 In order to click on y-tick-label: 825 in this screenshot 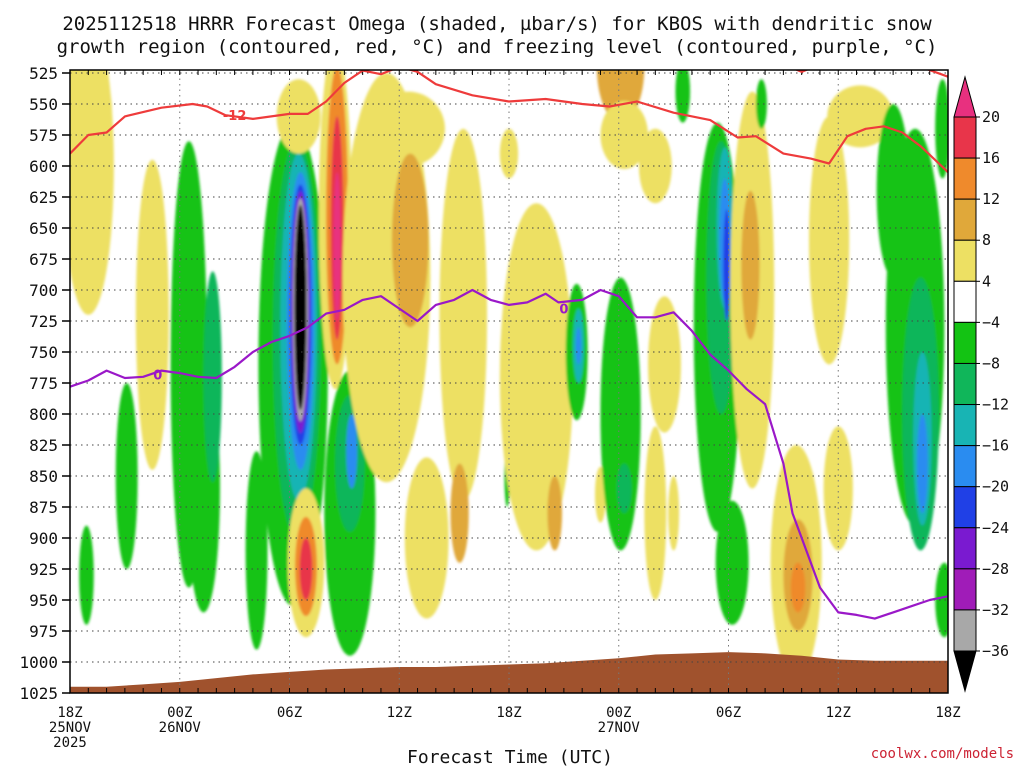, I will do `click(43, 445)`.